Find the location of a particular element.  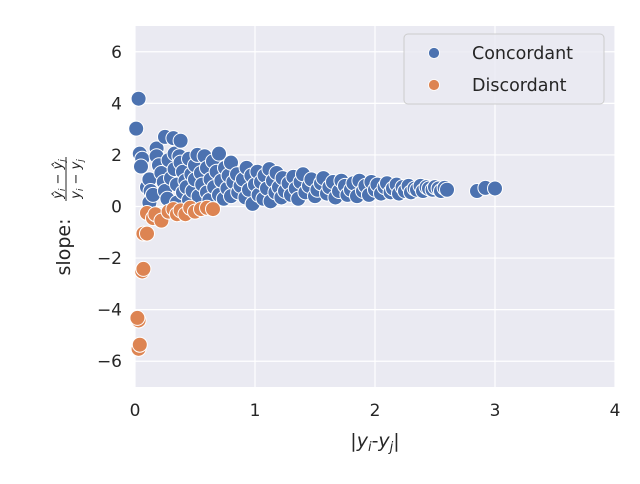

y-tick-label: −4 is located at coordinates (109, 311).